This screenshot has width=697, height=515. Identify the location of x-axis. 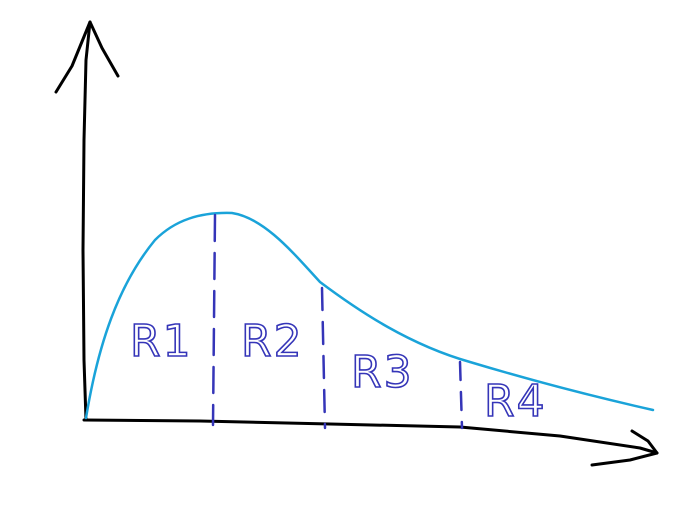
(370, 436).